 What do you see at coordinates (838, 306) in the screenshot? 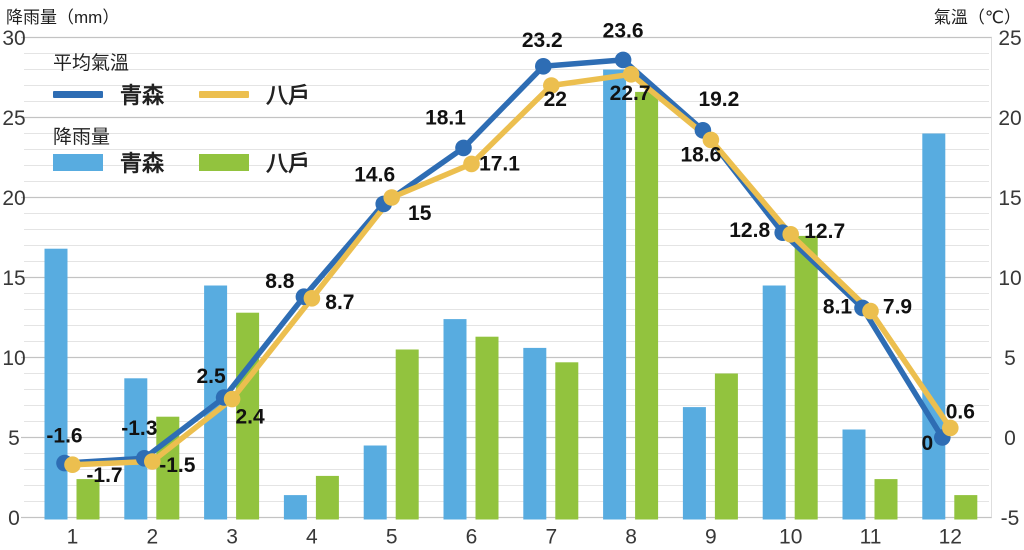
I see `value-label-aomori_temp-11: 8.1` at bounding box center [838, 306].